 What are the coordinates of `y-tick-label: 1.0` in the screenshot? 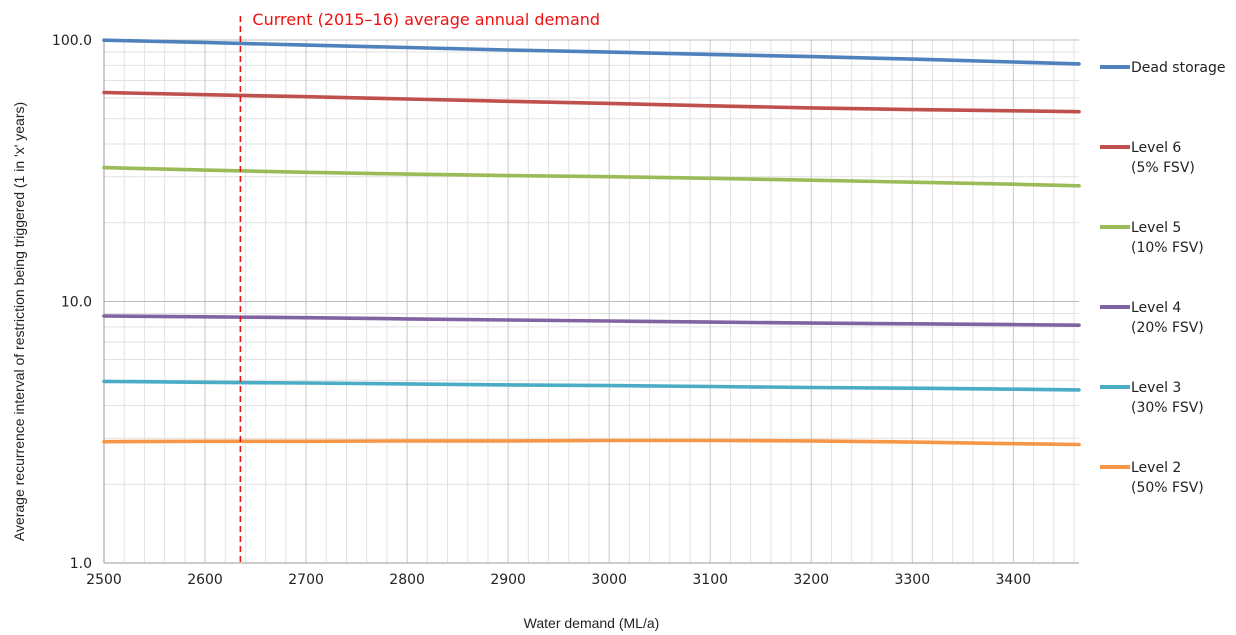 It's located at (81, 564).